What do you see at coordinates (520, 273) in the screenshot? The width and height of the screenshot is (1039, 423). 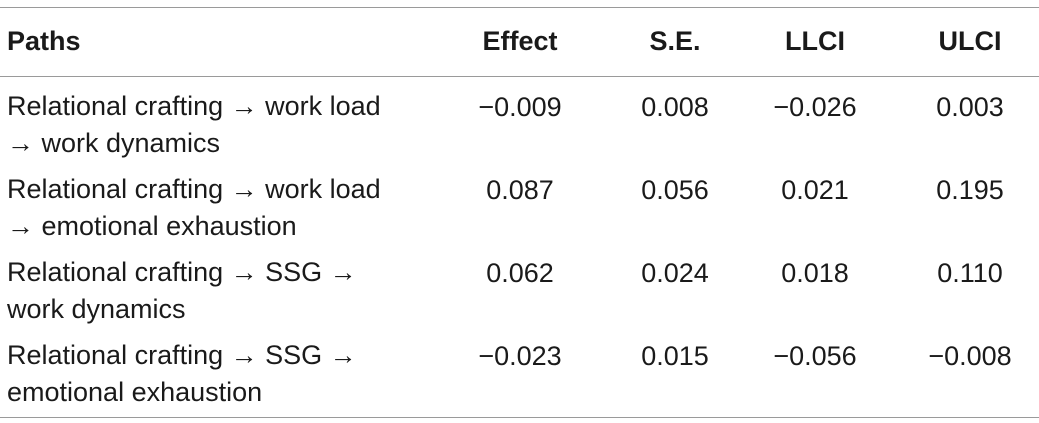 I see `row-effect: 0.062` at bounding box center [520, 273].